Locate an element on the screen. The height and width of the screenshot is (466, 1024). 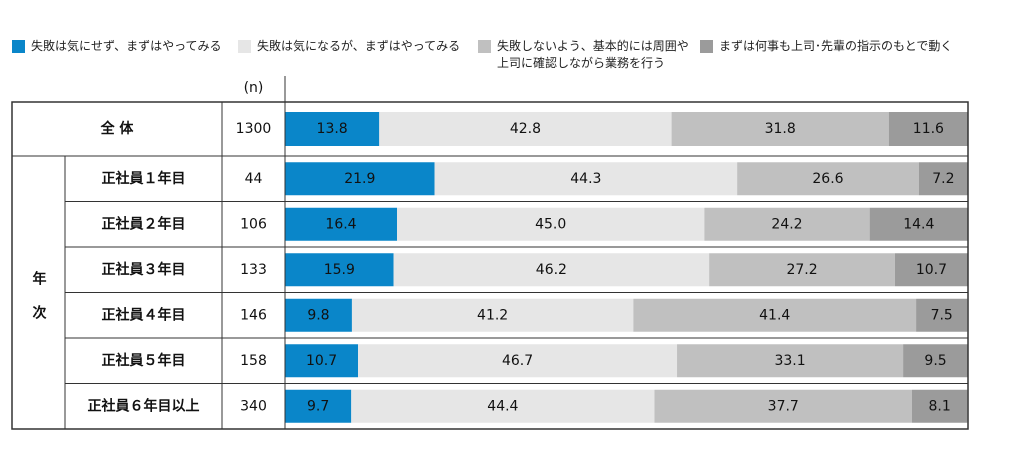
n-value: 133 is located at coordinates (253, 270).